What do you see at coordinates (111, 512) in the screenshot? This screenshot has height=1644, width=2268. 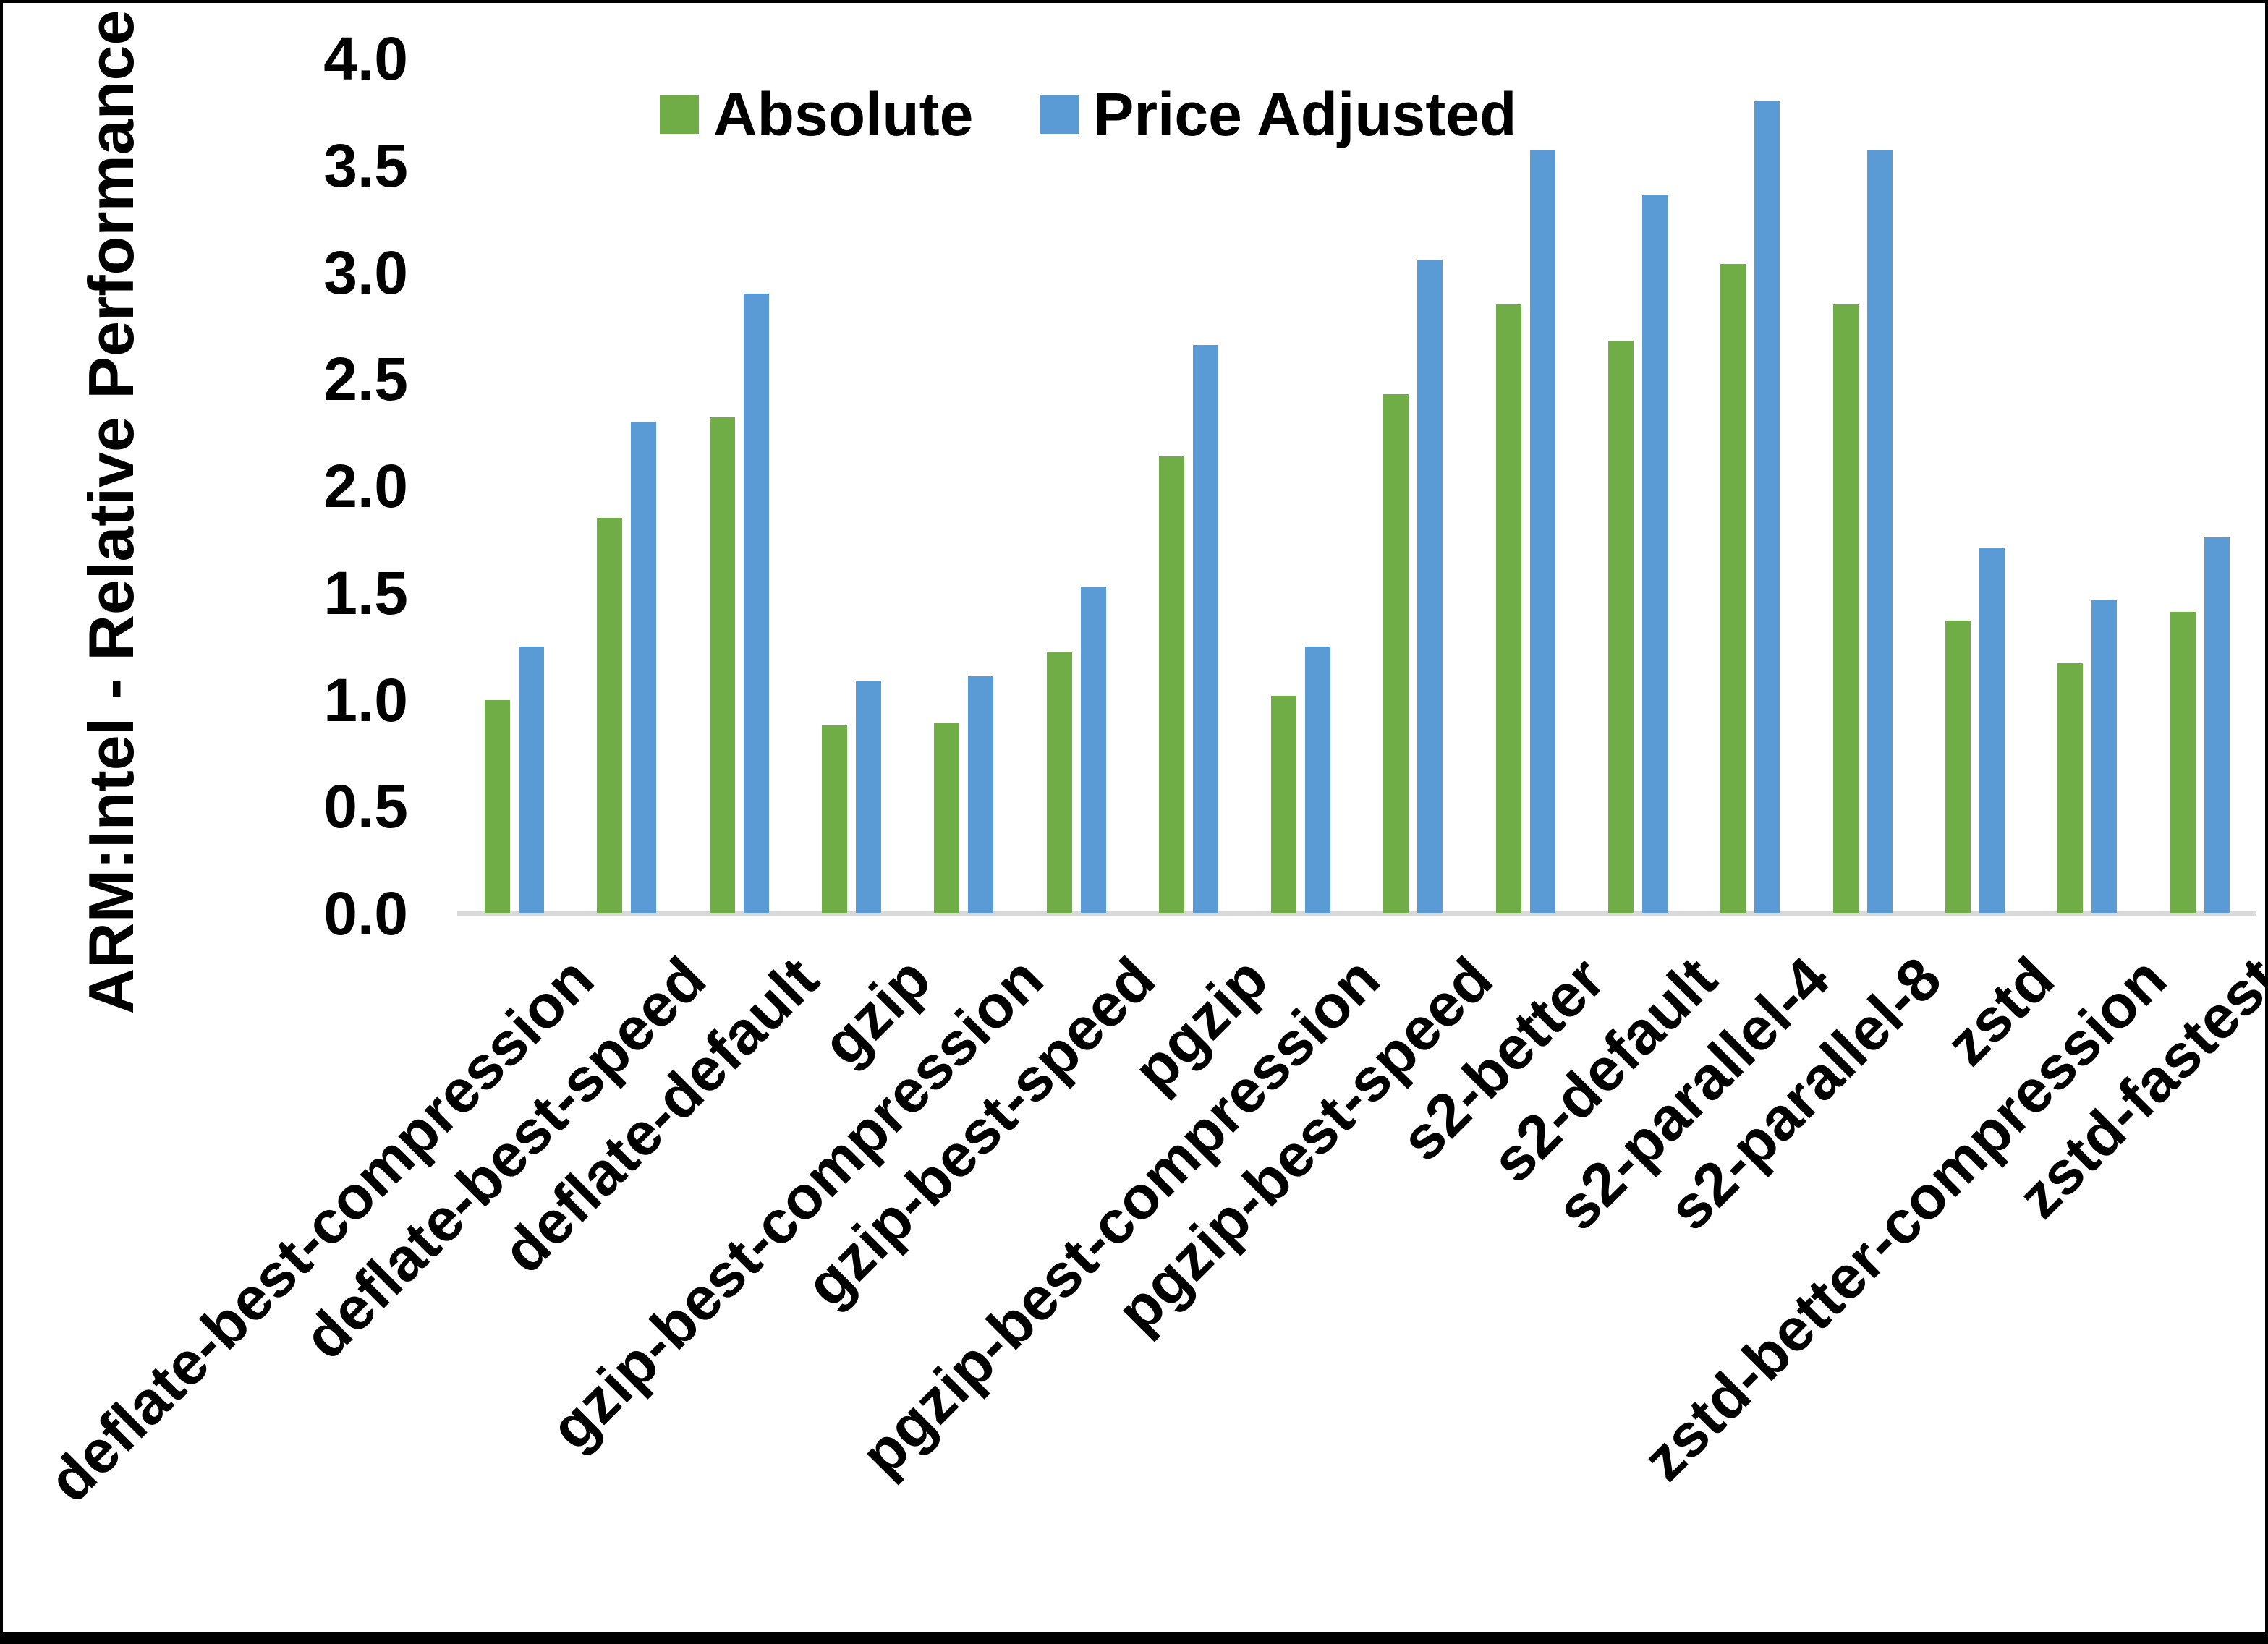 I see `y-axis-title: ARM:Intel - Relative Performance` at bounding box center [111, 512].